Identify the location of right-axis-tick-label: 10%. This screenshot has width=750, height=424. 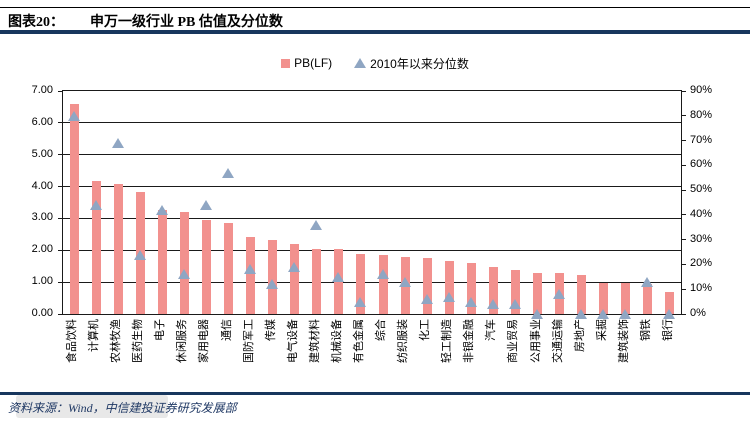
(701, 288).